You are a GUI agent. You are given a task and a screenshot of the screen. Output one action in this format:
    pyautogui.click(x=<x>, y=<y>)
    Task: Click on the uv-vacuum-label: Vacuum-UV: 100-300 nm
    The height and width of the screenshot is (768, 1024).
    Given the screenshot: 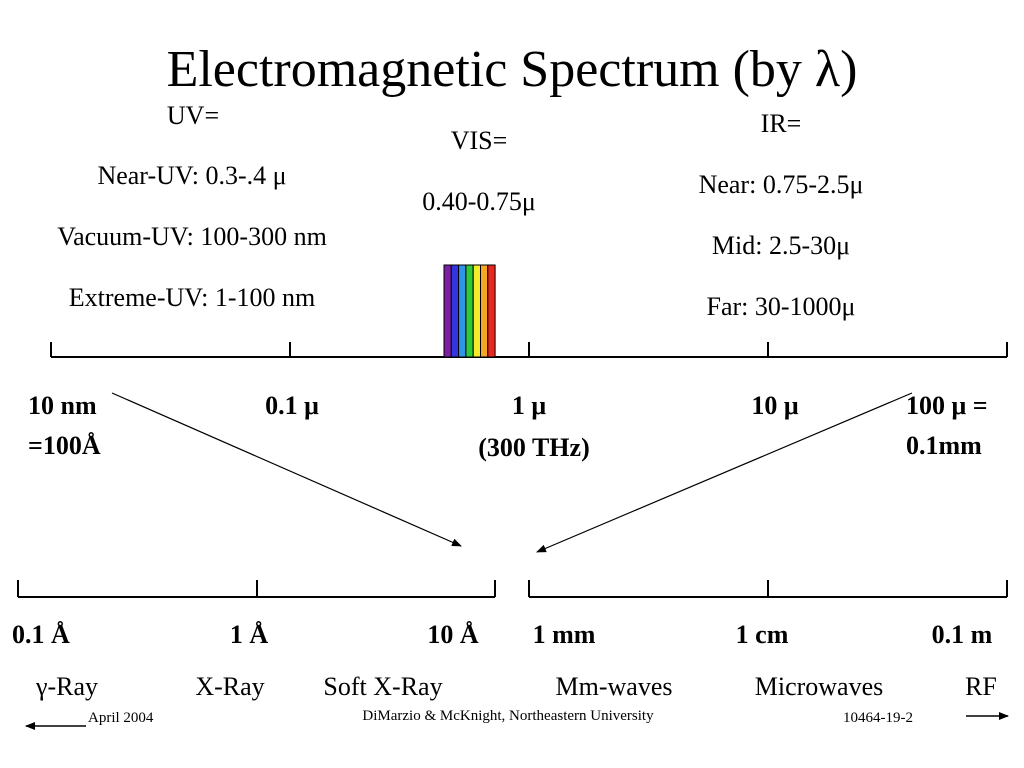 What is the action you would take?
    pyautogui.click(x=192, y=236)
    